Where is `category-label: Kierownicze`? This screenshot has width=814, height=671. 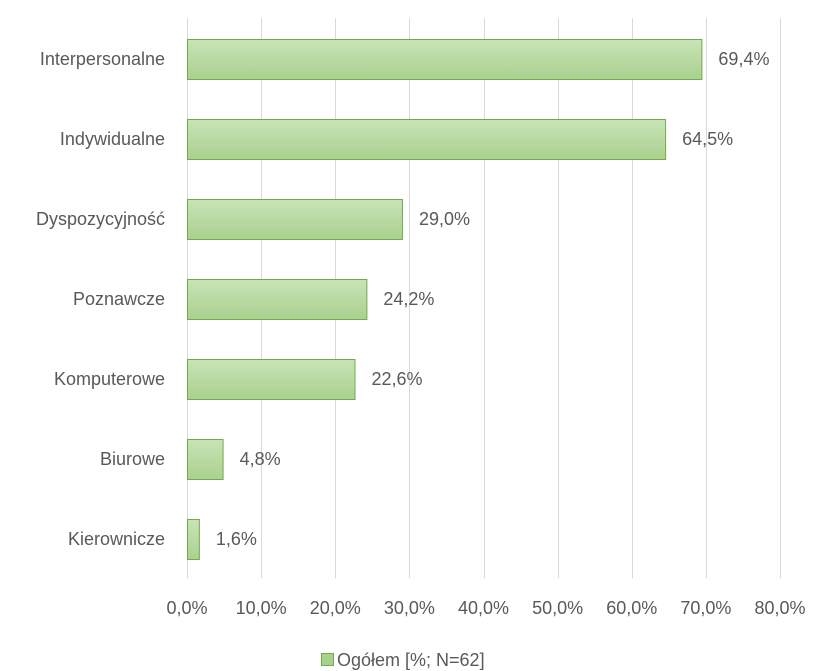 category-label: Kierownicze is located at coordinates (116, 539).